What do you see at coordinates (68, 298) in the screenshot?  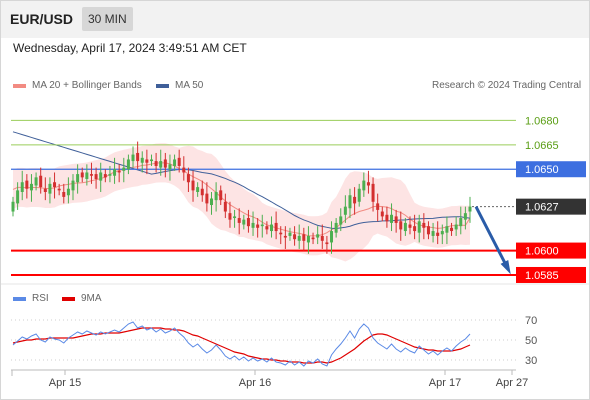 I see `ma9-swatch` at bounding box center [68, 298].